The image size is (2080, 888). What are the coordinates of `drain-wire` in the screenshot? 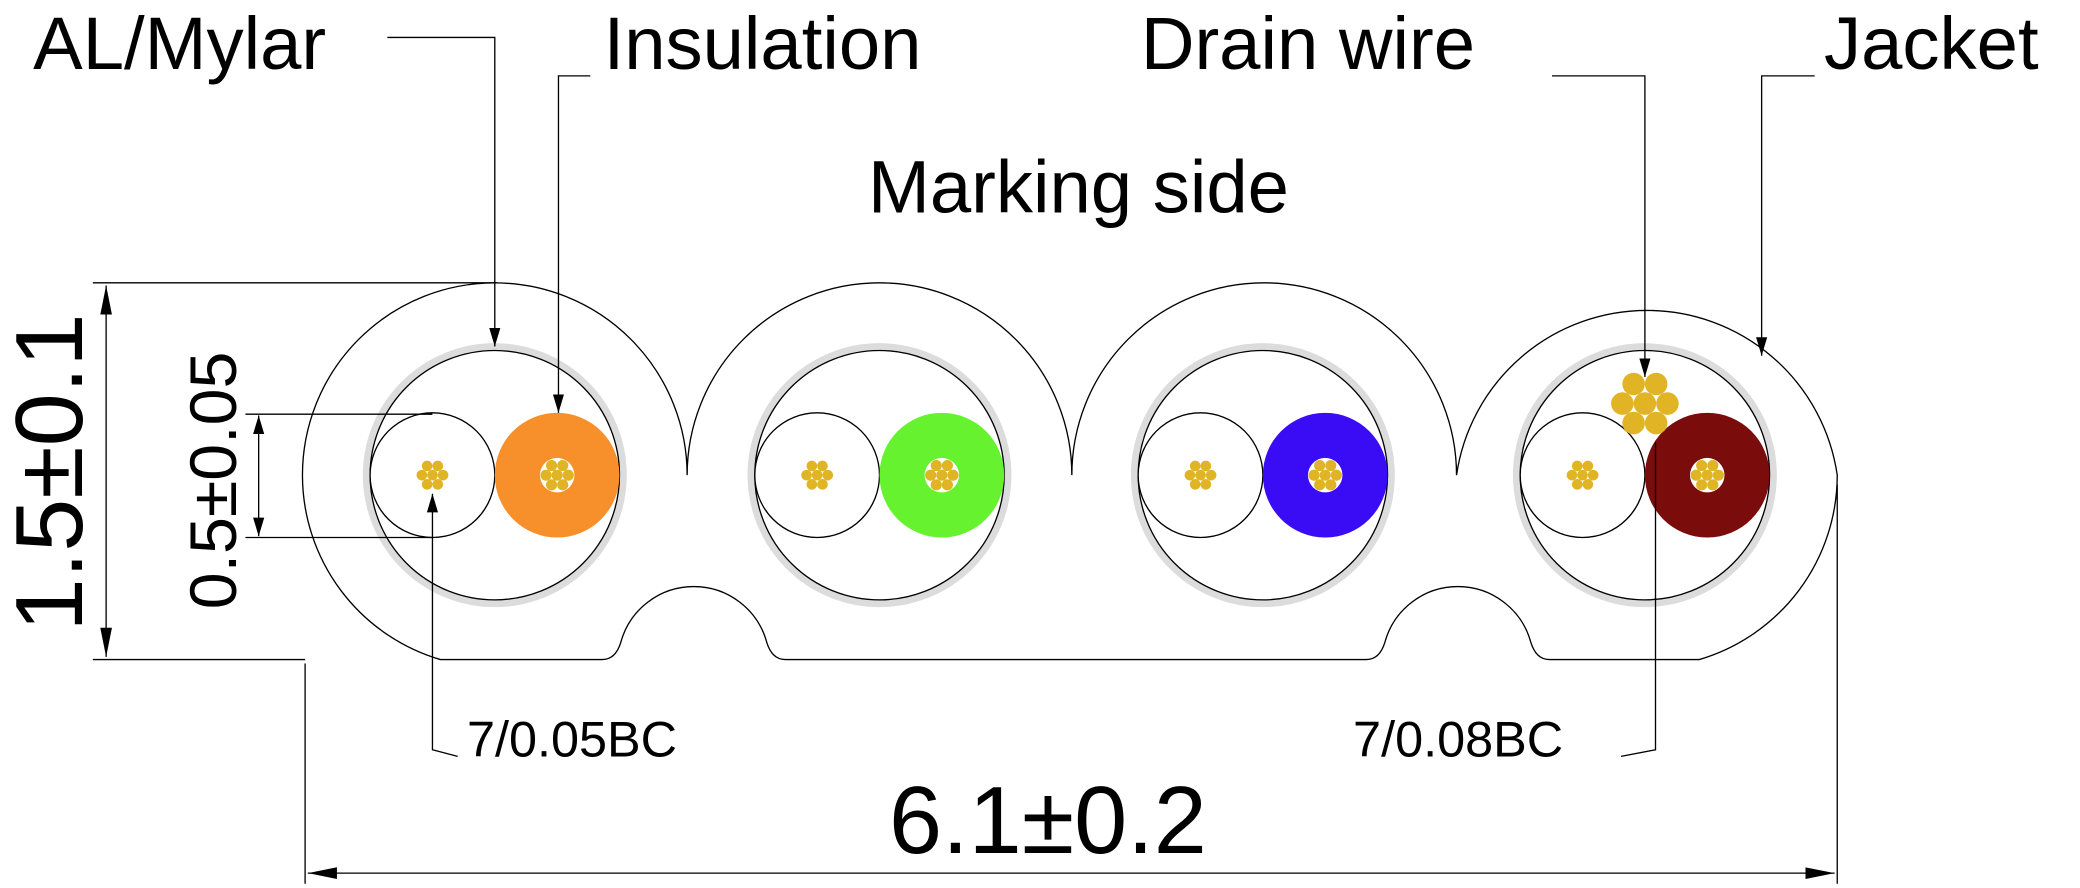 It's located at (1645, 403).